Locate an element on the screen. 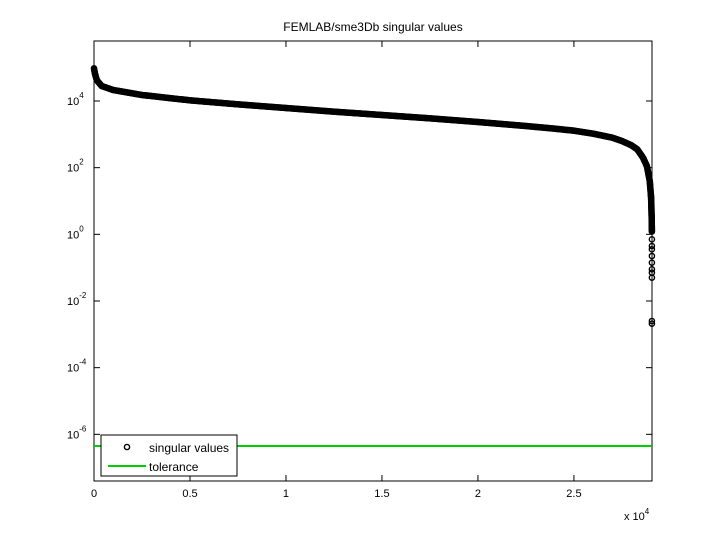 This screenshot has height=545, width=720. x-tick-label: 0.5 is located at coordinates (189, 494).